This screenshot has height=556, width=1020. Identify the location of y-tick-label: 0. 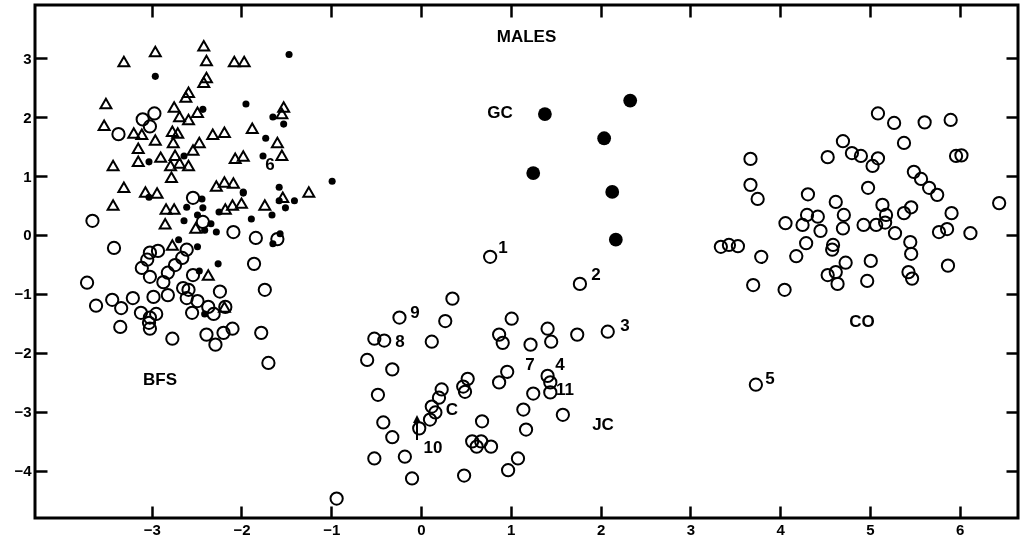
(27, 235).